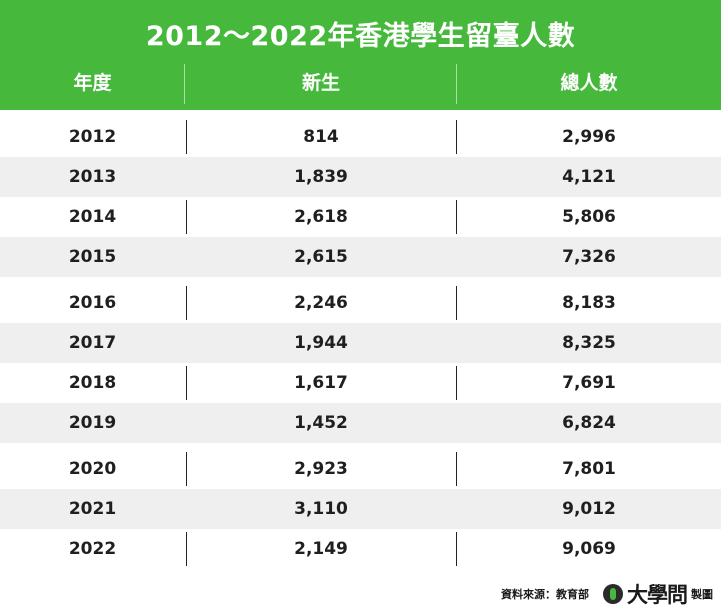 The image size is (721, 612). I want to click on table-row: 2013 1,839 4,121, so click(360, 177).